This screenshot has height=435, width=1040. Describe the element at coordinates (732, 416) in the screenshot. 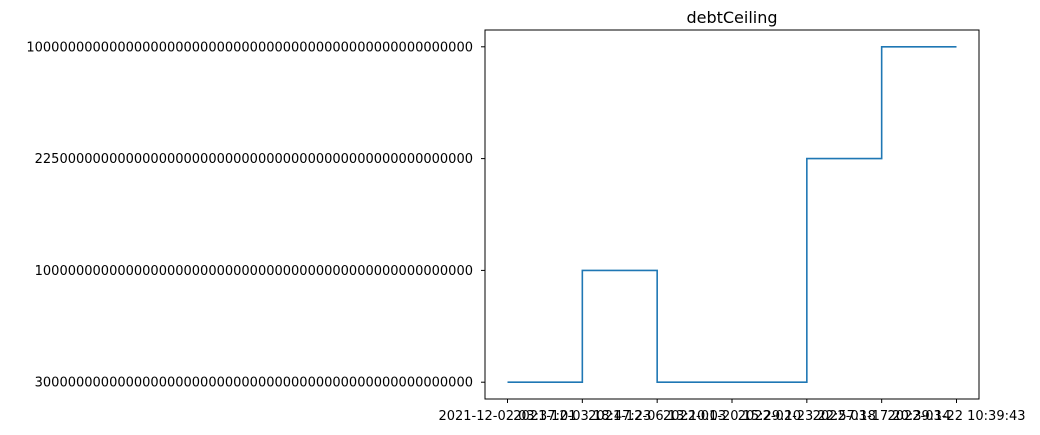

I see `x-tick-label: 2022-01-20 15:29:10` at that location.